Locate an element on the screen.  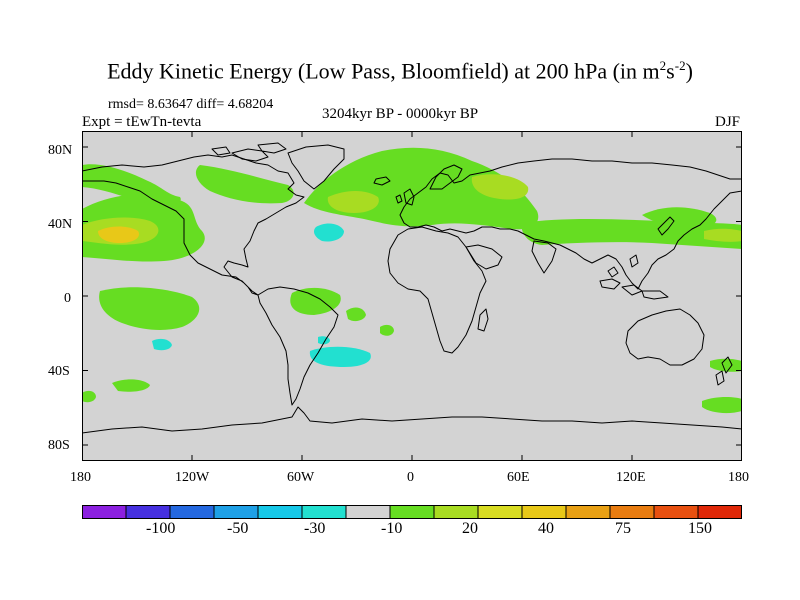
coast-new-zealand is located at coordinates (724, 371).